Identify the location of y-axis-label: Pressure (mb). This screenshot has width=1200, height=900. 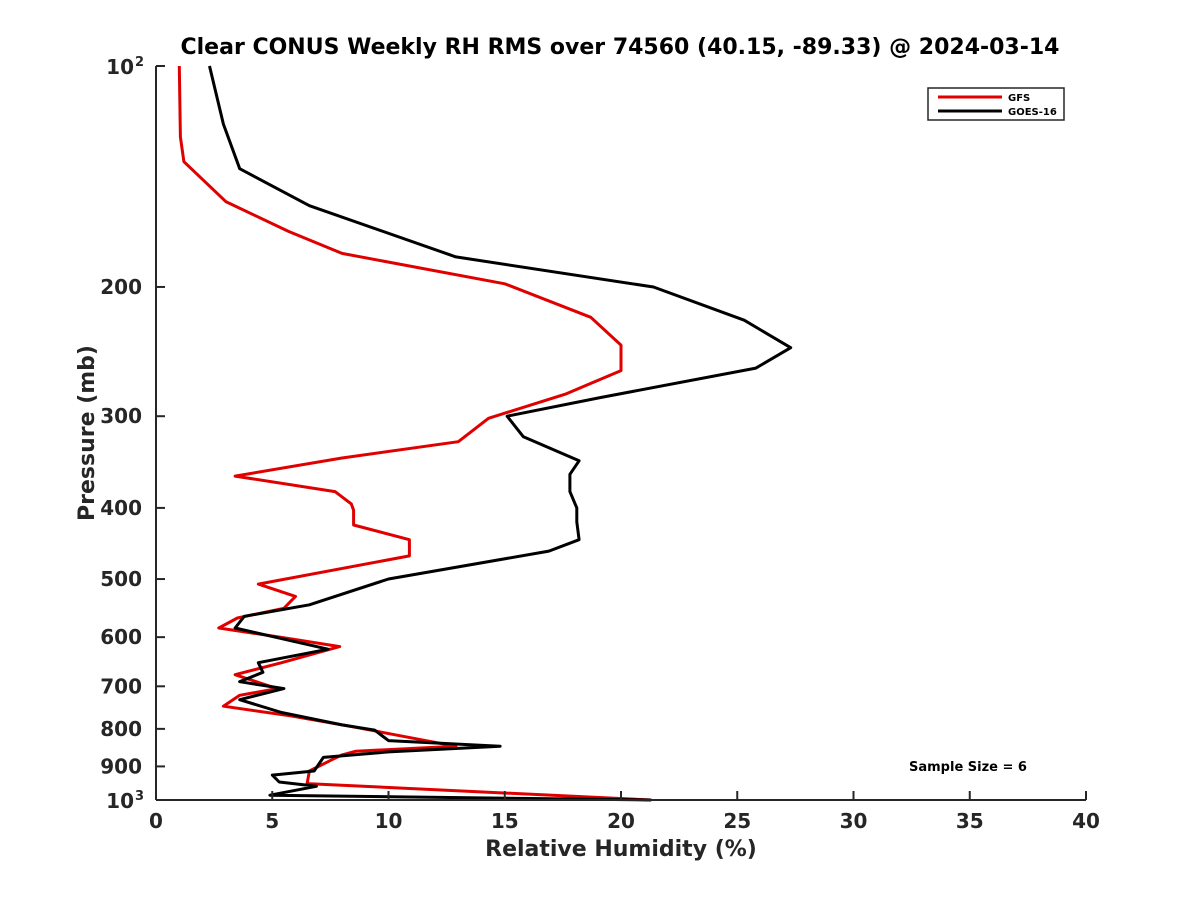
(87, 433).